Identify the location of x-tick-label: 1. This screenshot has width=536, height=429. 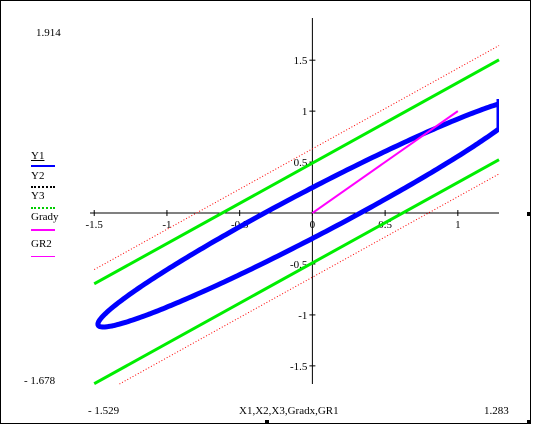
(458, 225).